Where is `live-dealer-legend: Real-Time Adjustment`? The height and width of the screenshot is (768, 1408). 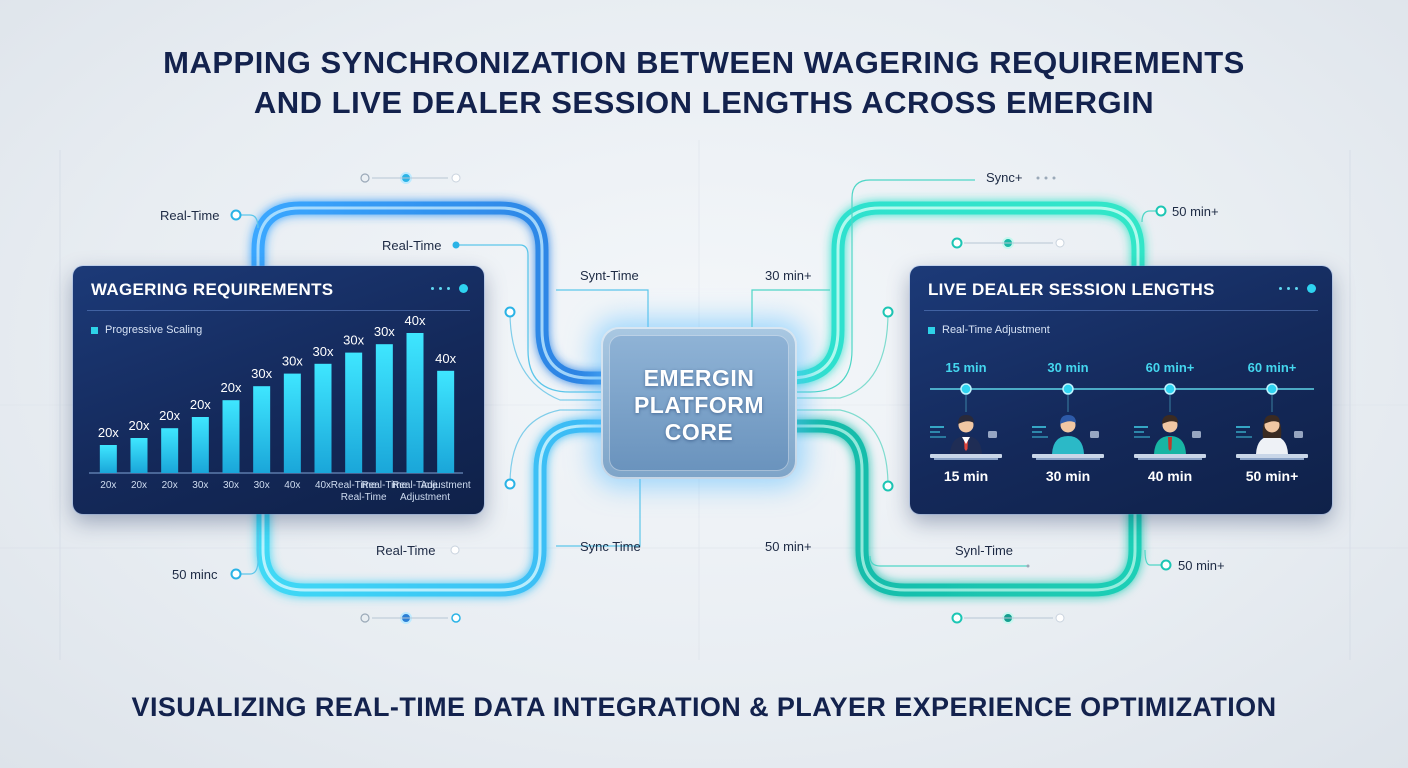
live-dealer-legend: Real-Time Adjustment is located at coordinates (989, 330).